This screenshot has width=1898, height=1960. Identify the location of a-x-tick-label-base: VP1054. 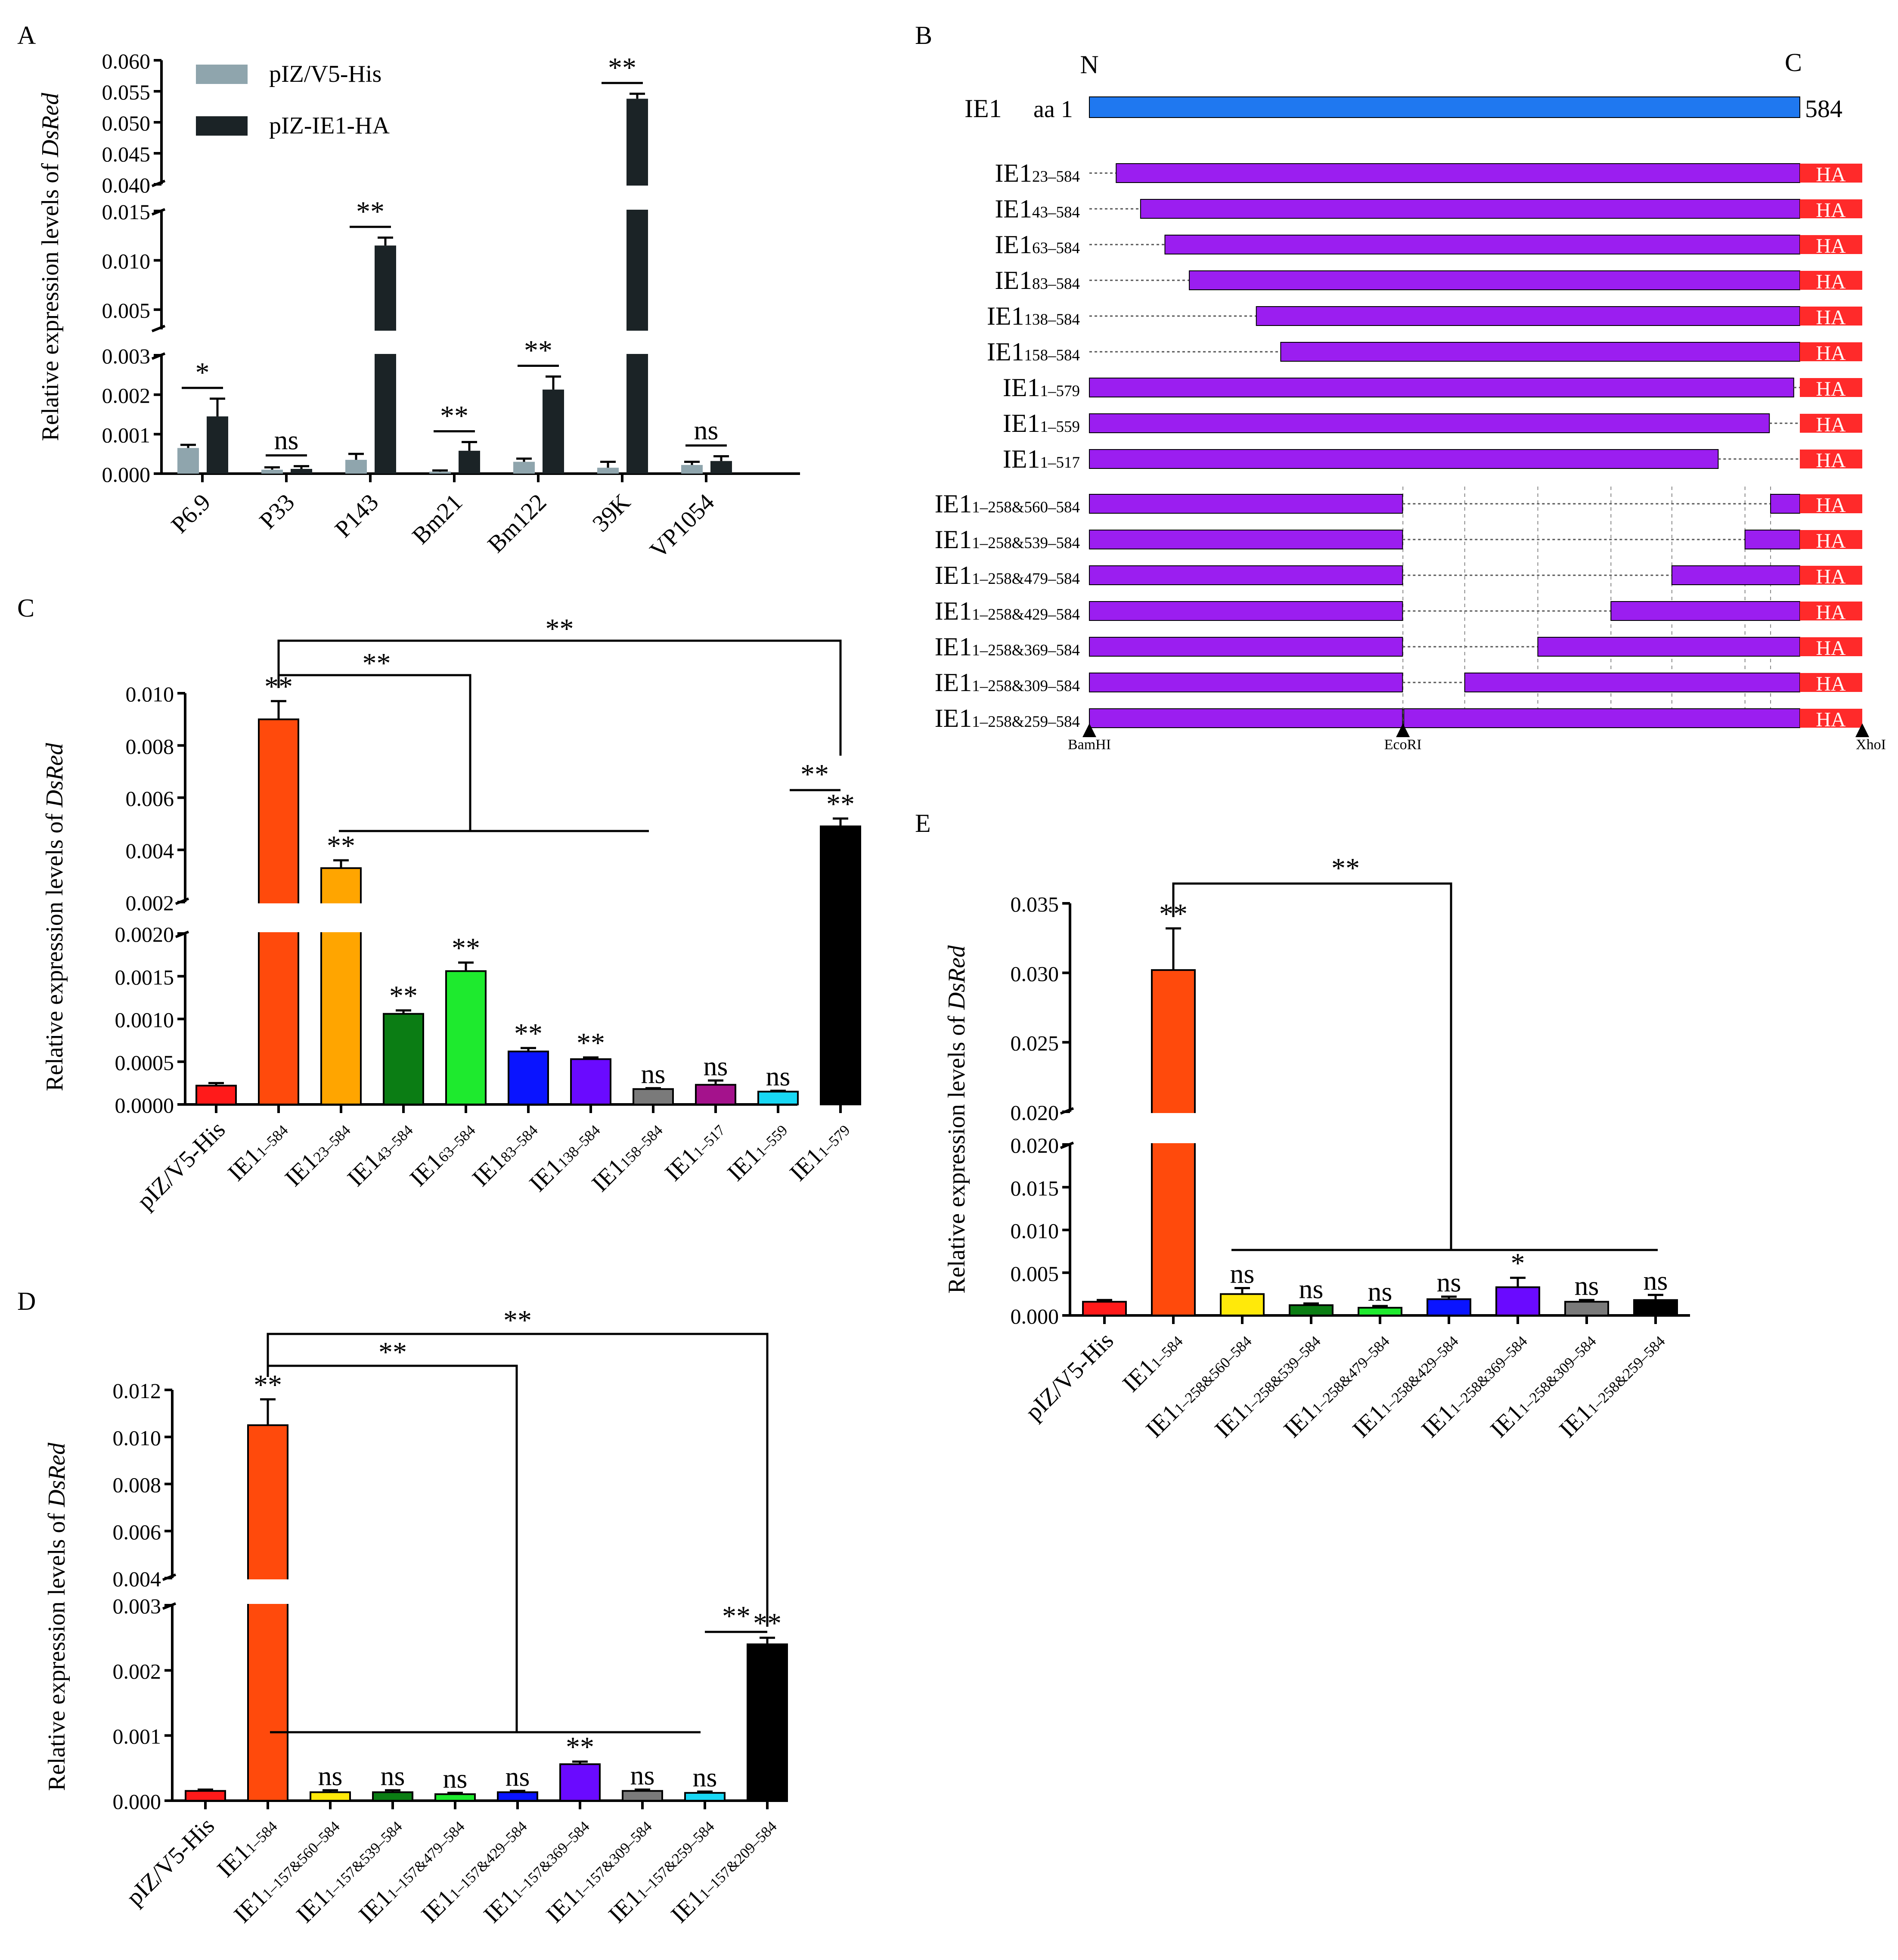
(683, 526).